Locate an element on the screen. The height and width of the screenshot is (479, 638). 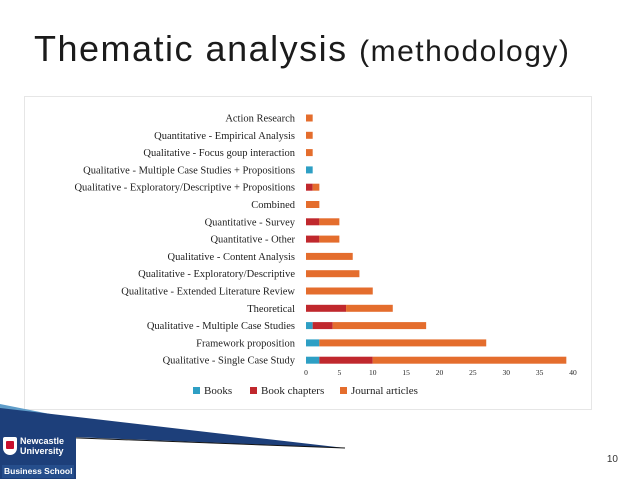
category-label-quantitative-other: Quantitative - Other is located at coordinates (252, 240).